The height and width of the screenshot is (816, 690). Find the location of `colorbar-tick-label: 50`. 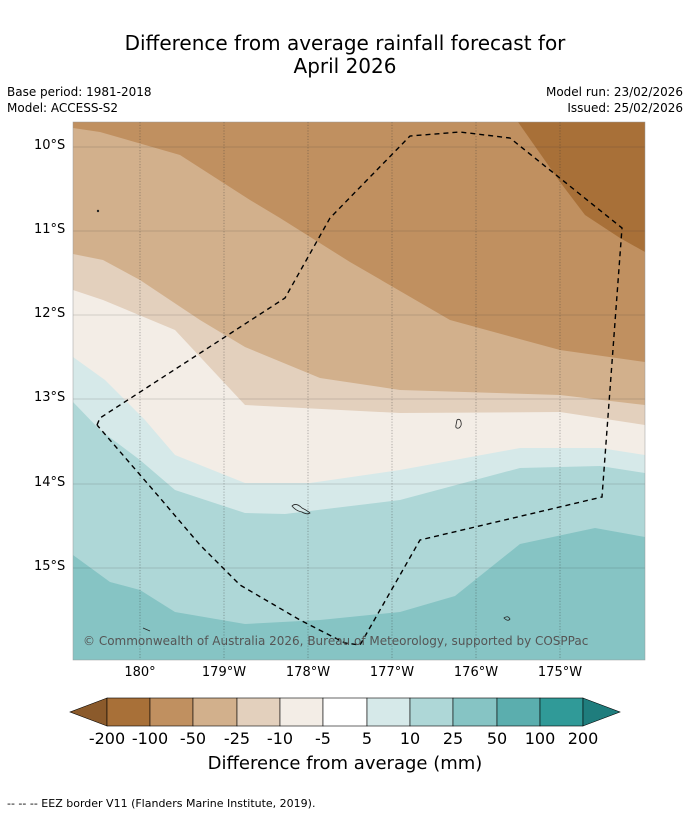

colorbar-tick-label: 50 is located at coordinates (497, 738).